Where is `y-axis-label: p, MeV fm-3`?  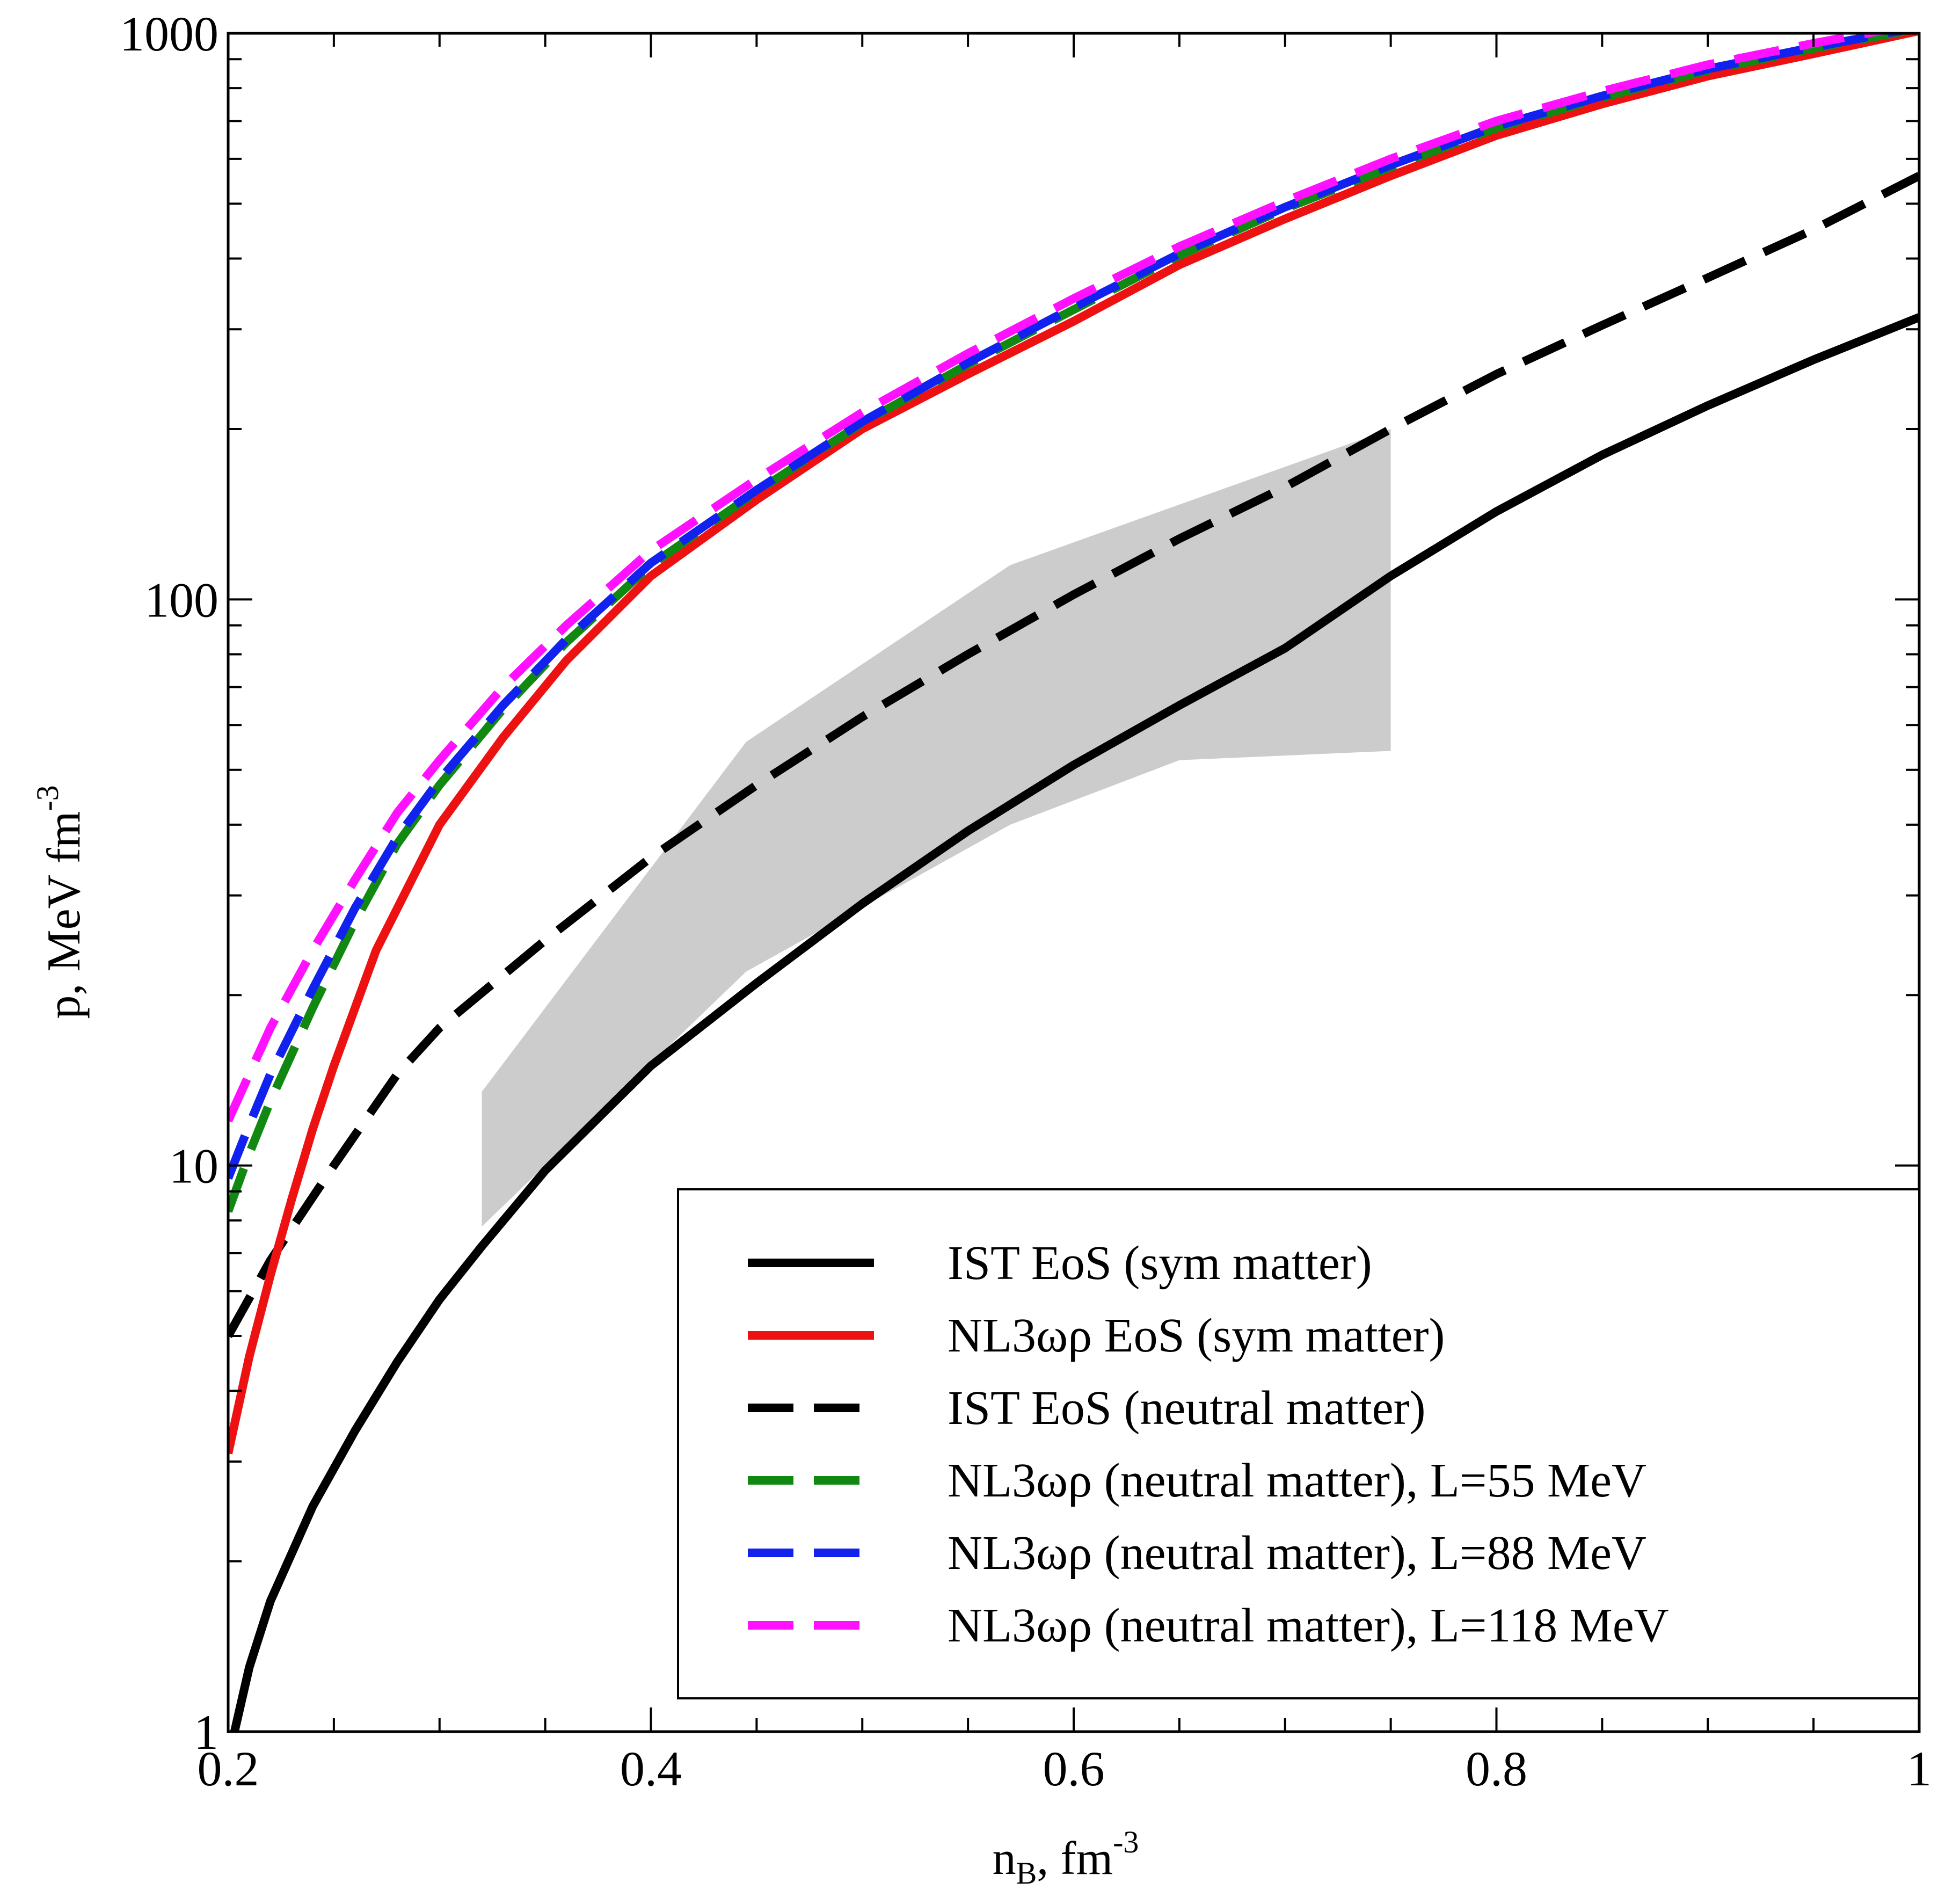 y-axis-label: p, MeV fm-3 is located at coordinates (60, 902).